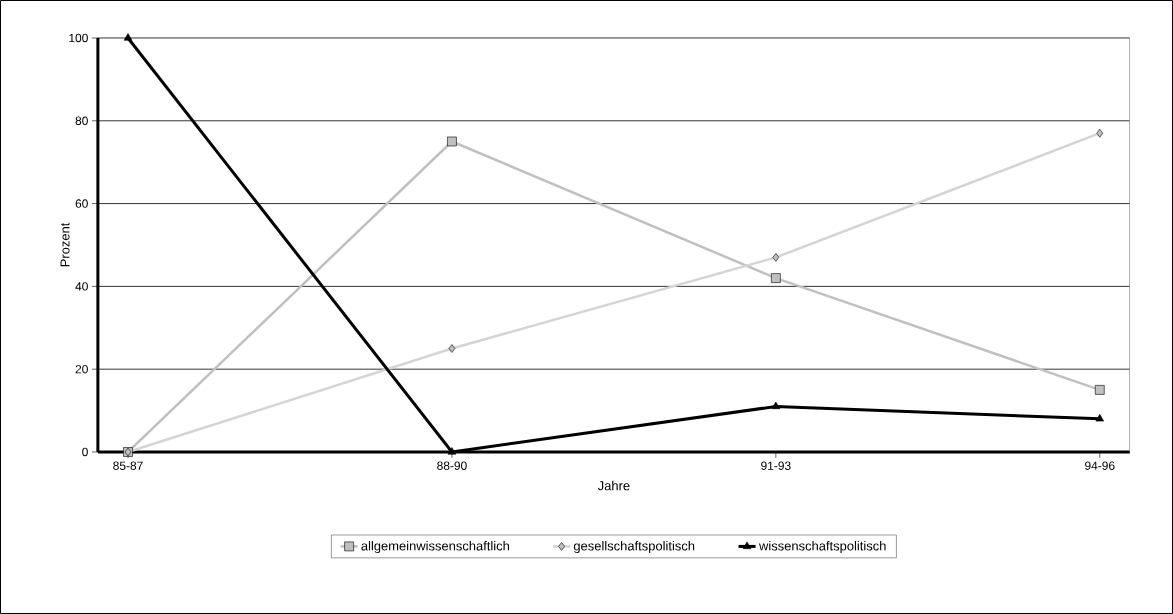 This screenshot has width=1173, height=614. Describe the element at coordinates (822, 547) in the screenshot. I see `legend-label: wissenschaftspolitisch` at that location.